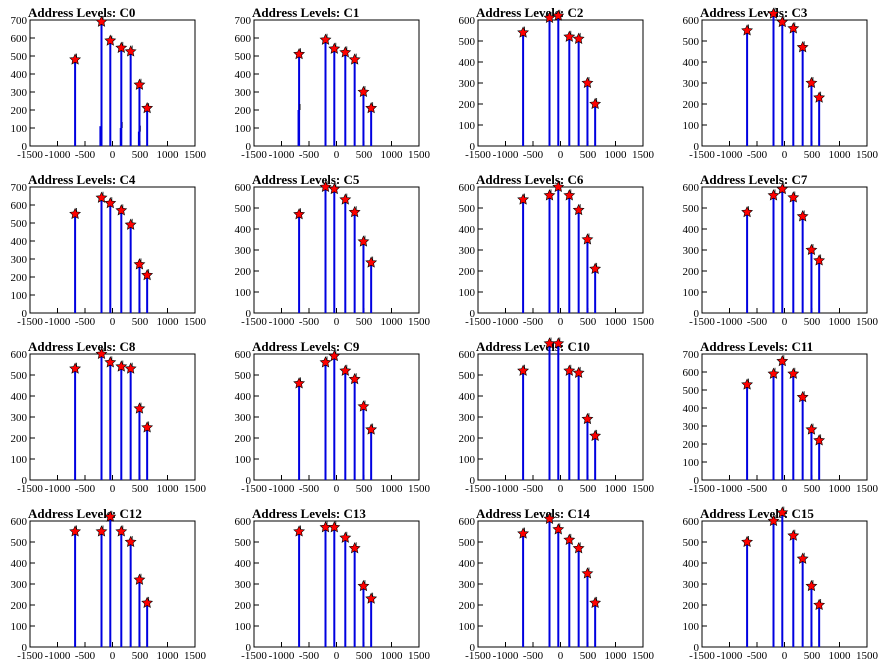  Describe the element at coordinates (306, 179) in the screenshot. I see `chart-title: Address Levels: C5` at that location.